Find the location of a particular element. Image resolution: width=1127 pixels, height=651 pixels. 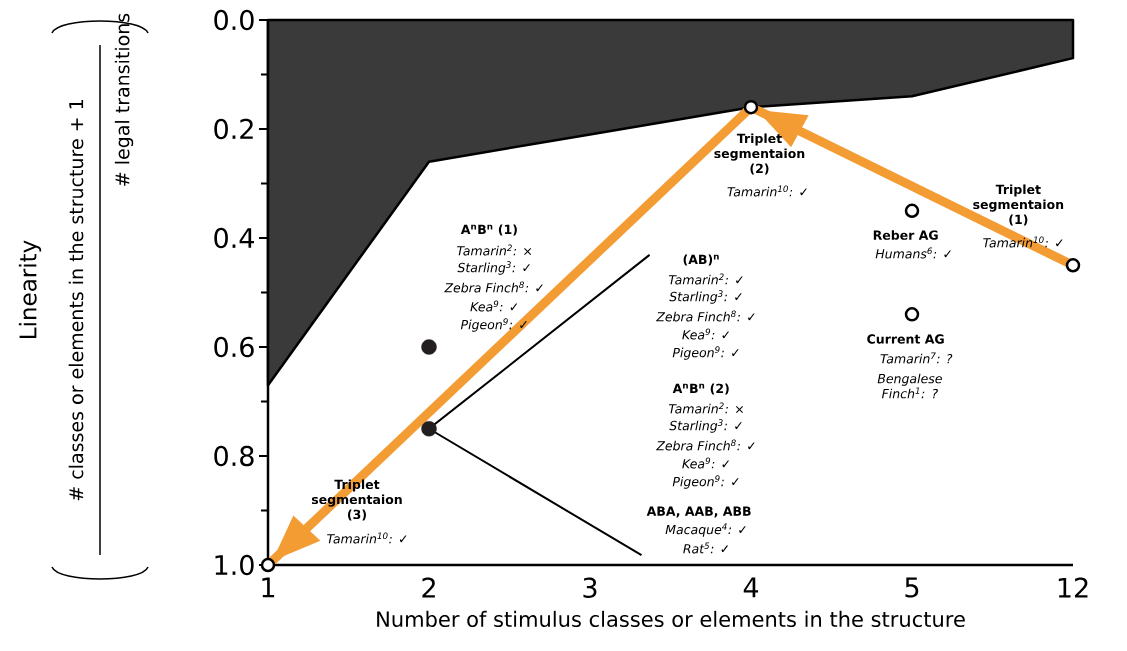

text: Linearity is located at coordinates (30, 289).